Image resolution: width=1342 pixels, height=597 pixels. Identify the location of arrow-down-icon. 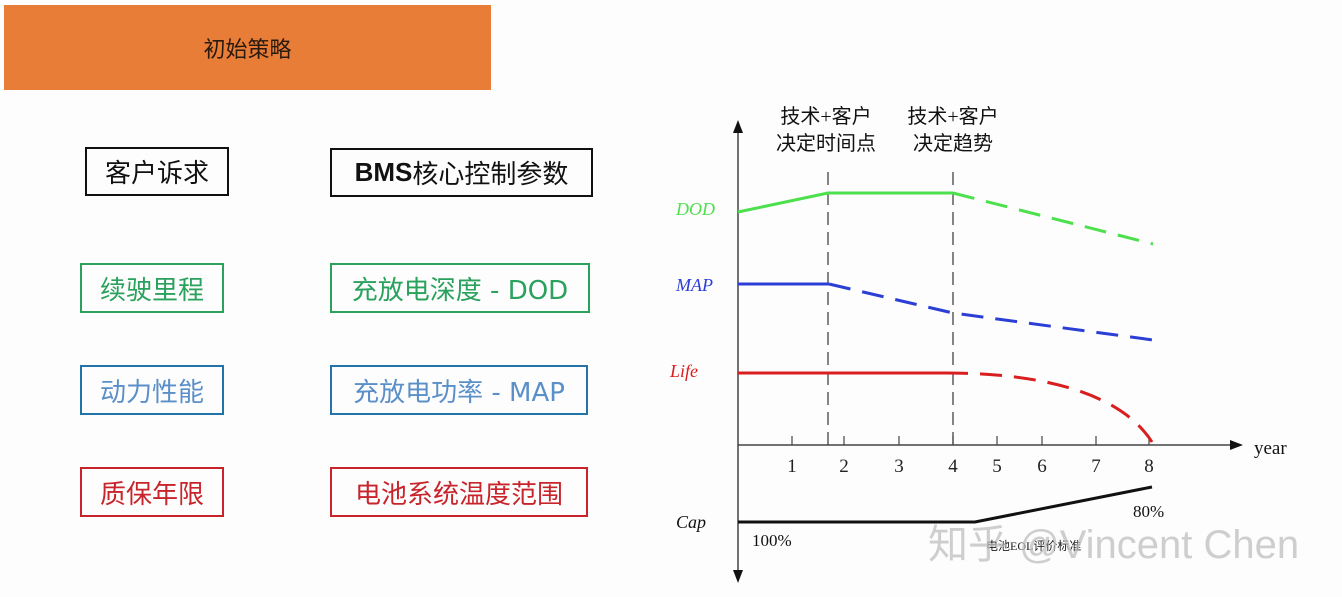
(738, 576).